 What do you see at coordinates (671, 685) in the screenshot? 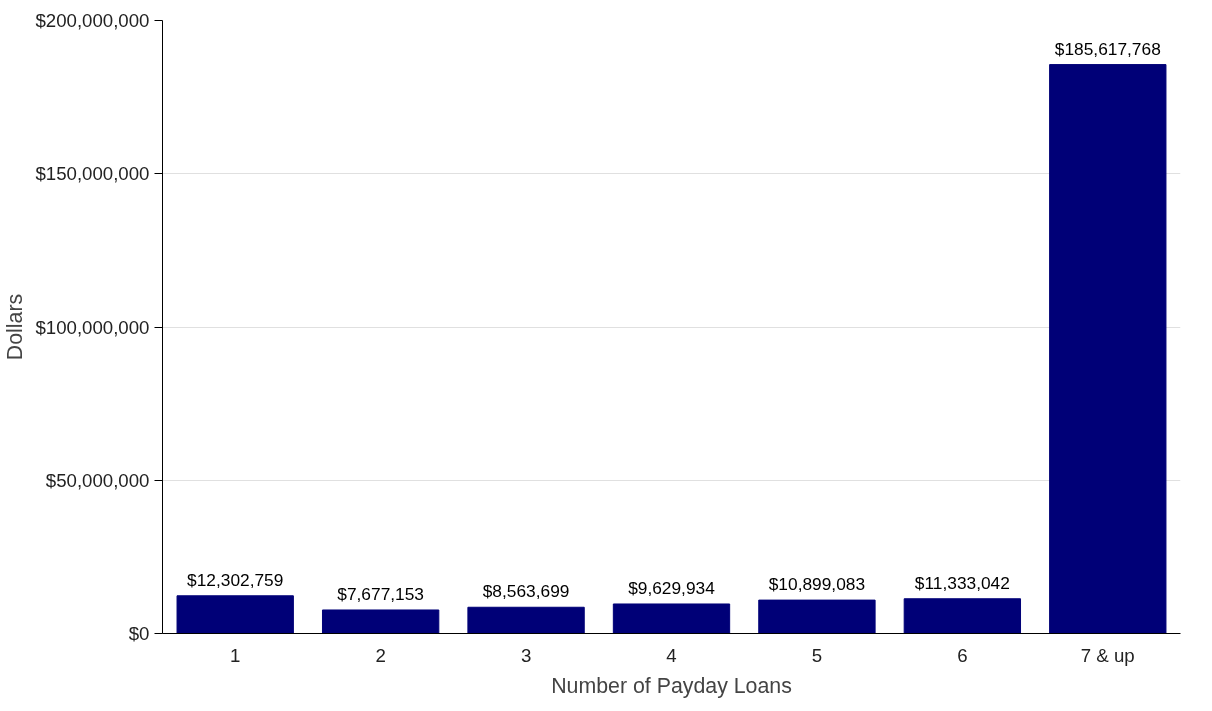
I see `x-axis-title: Number of Payday Loans` at bounding box center [671, 685].